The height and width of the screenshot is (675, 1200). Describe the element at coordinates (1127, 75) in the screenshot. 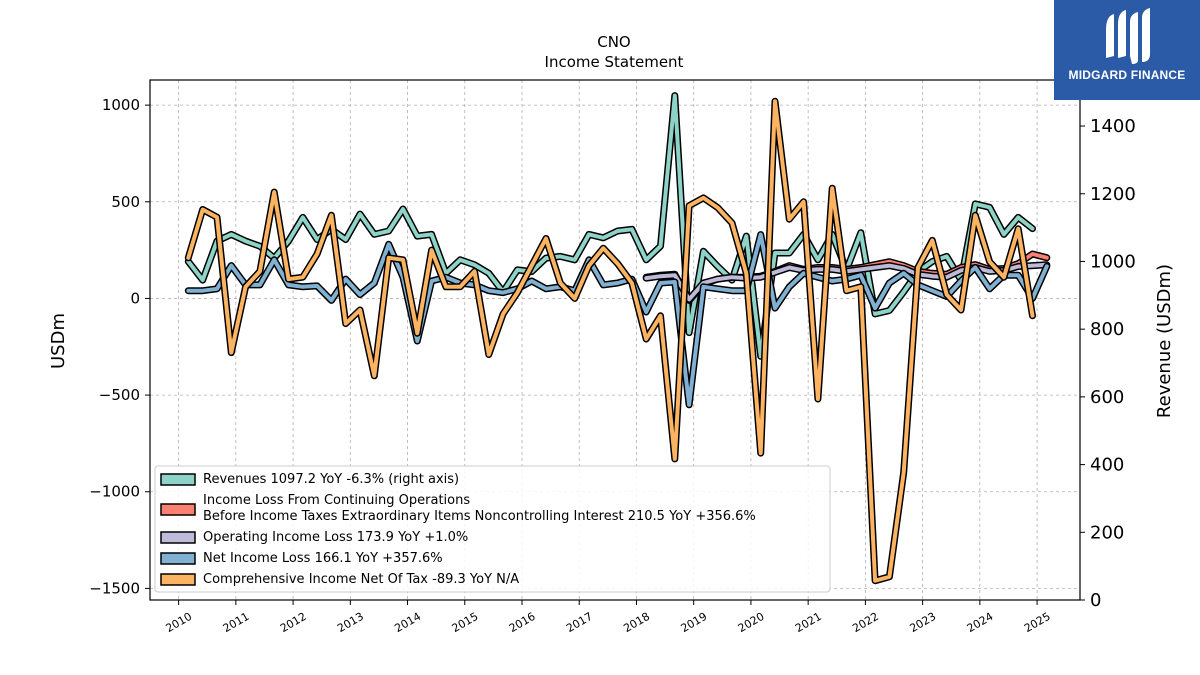

I see `logo-text: MIDGARD FINANCE` at that location.